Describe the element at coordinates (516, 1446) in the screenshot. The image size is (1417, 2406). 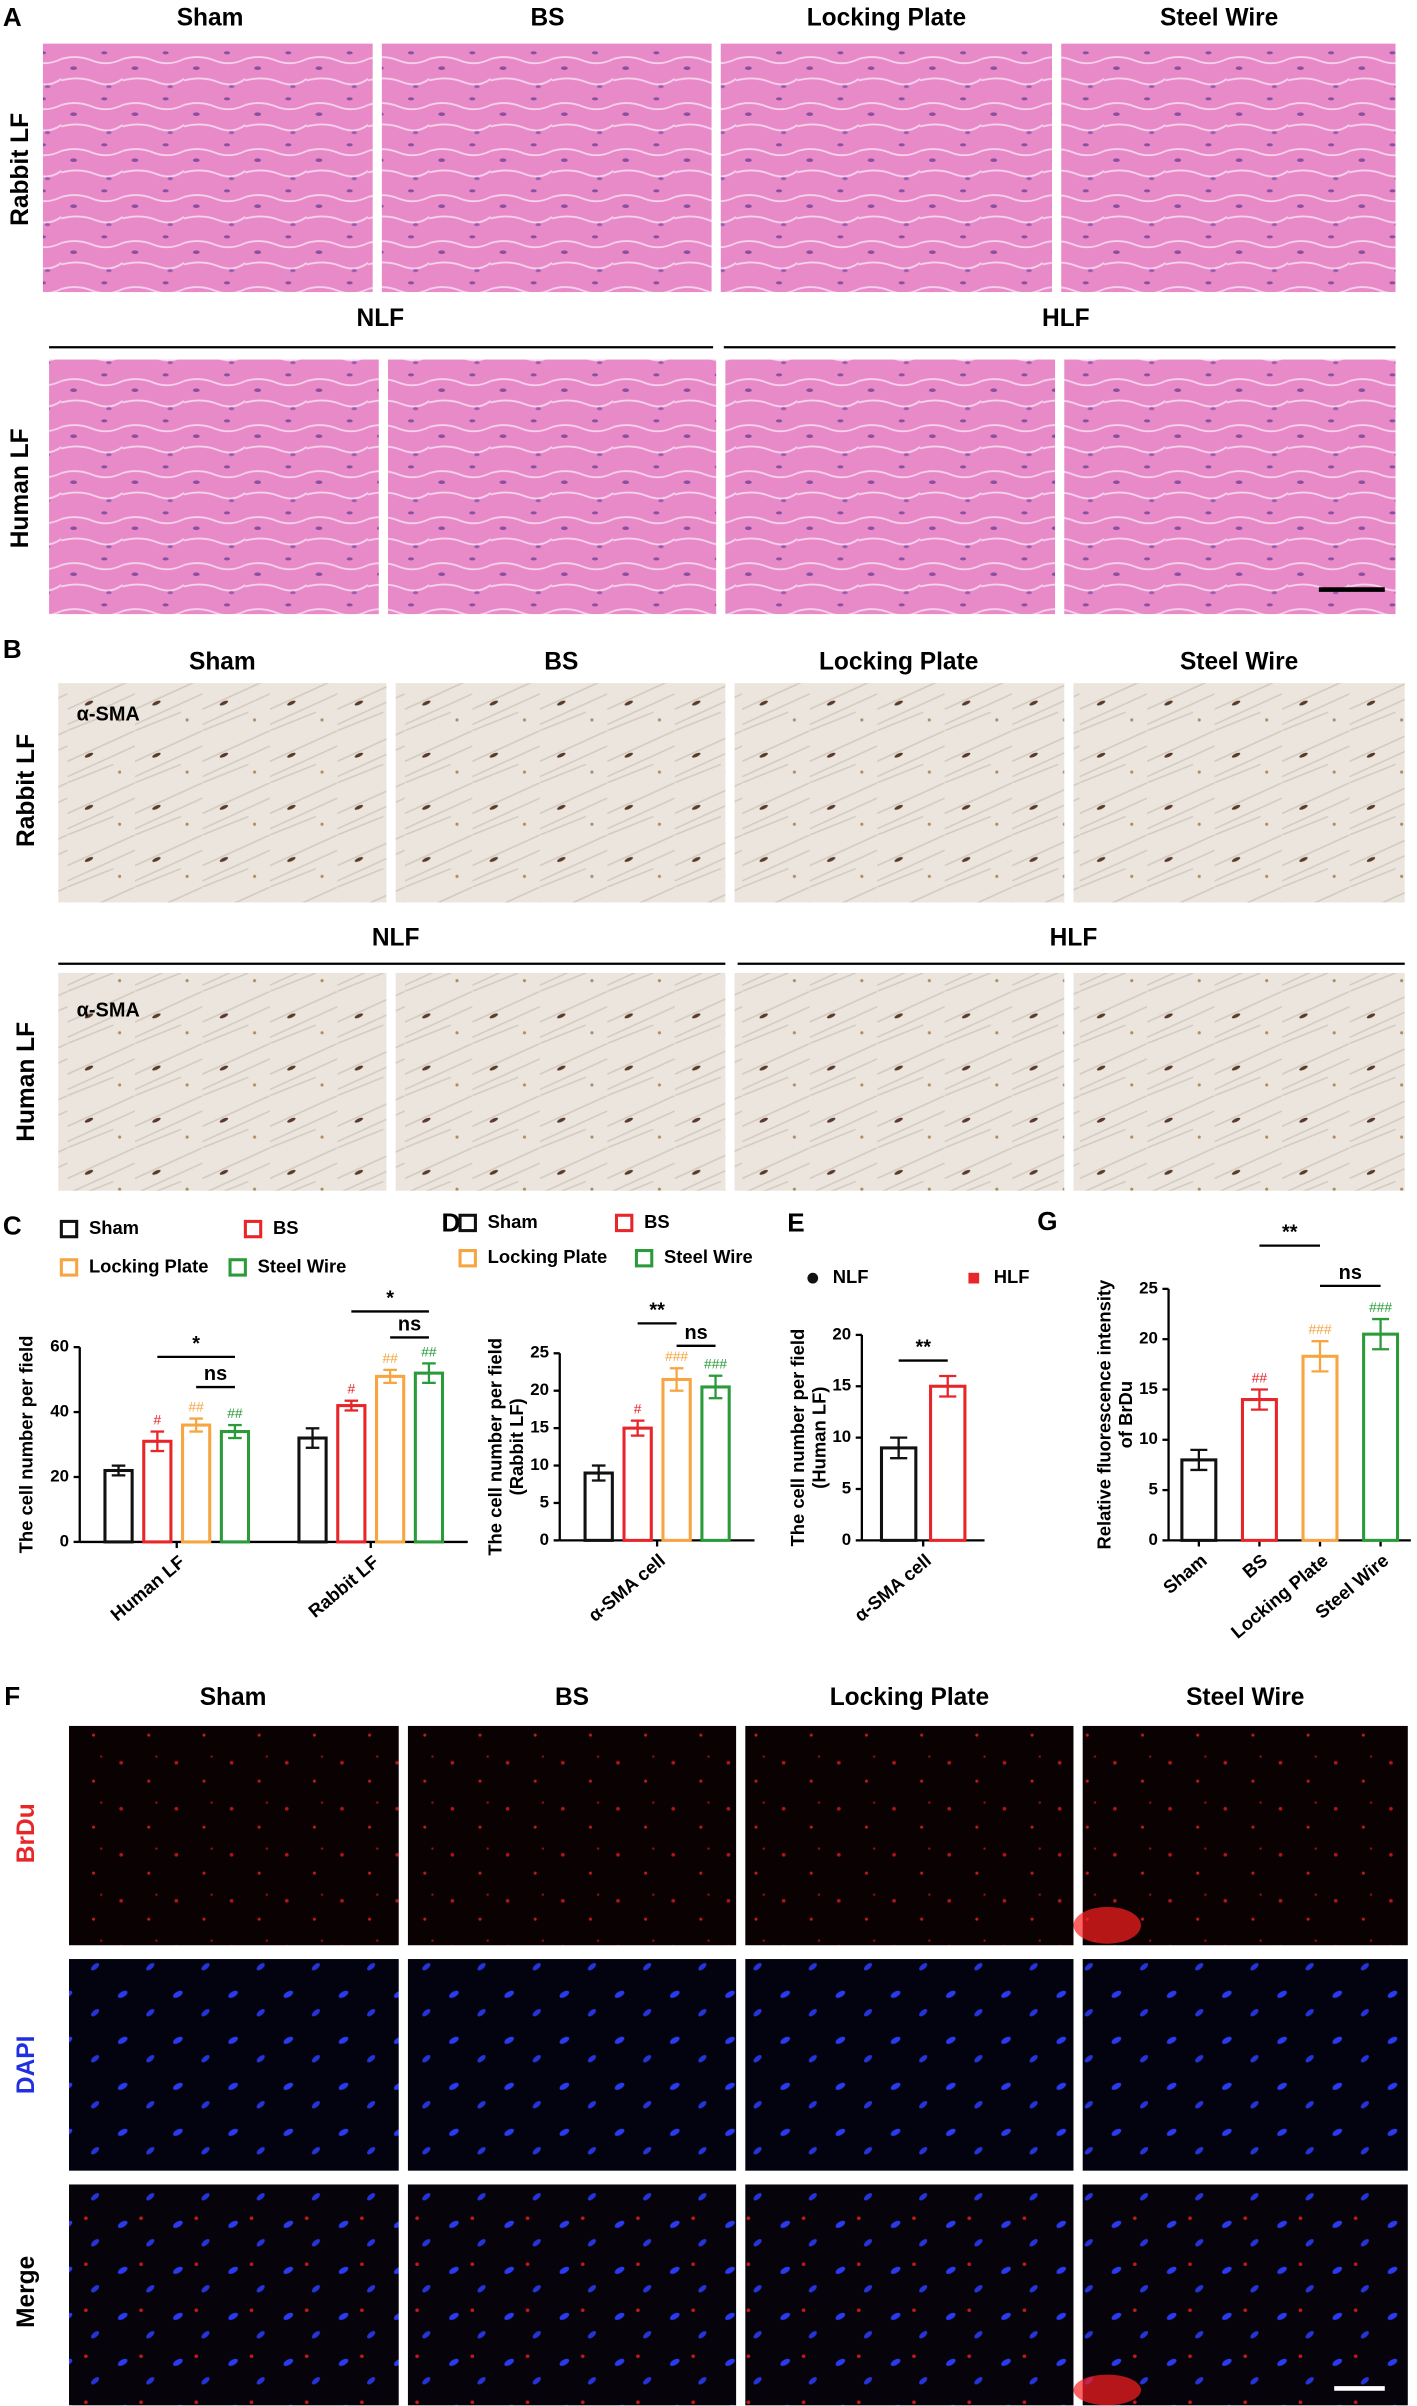
I see `y-axis-label: (Rabbit LF)` at that location.